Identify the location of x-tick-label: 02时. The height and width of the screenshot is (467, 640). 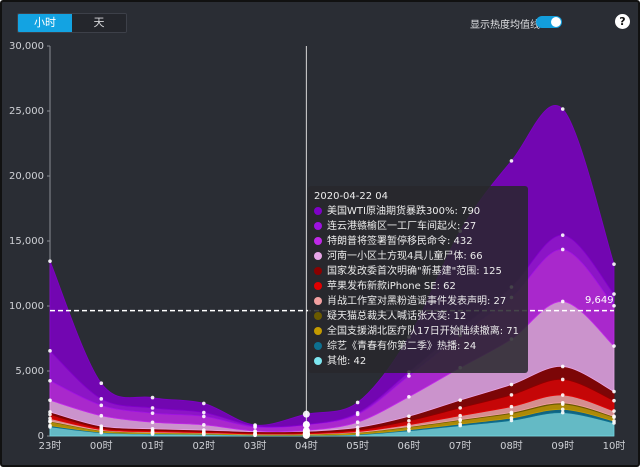
(203, 446).